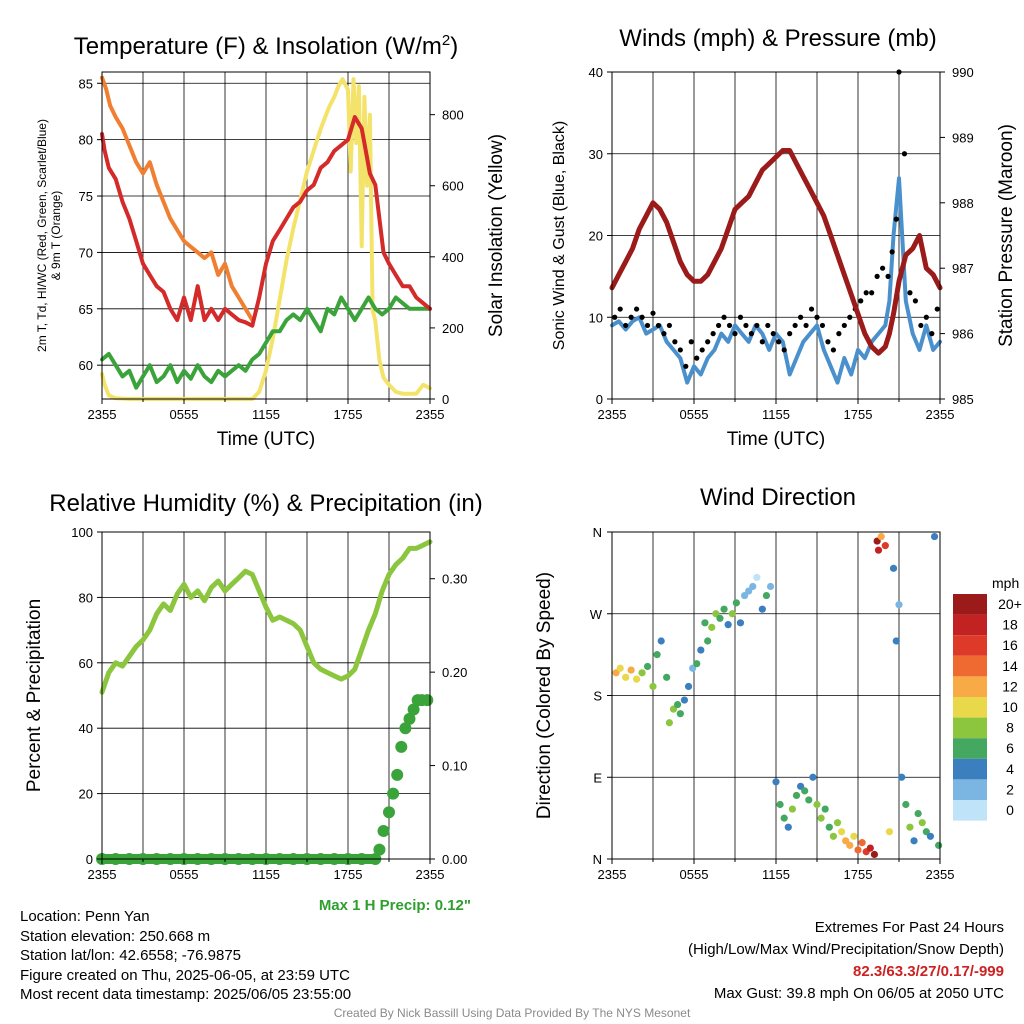  I want to click on y-tick-label: 60, so click(86, 365).